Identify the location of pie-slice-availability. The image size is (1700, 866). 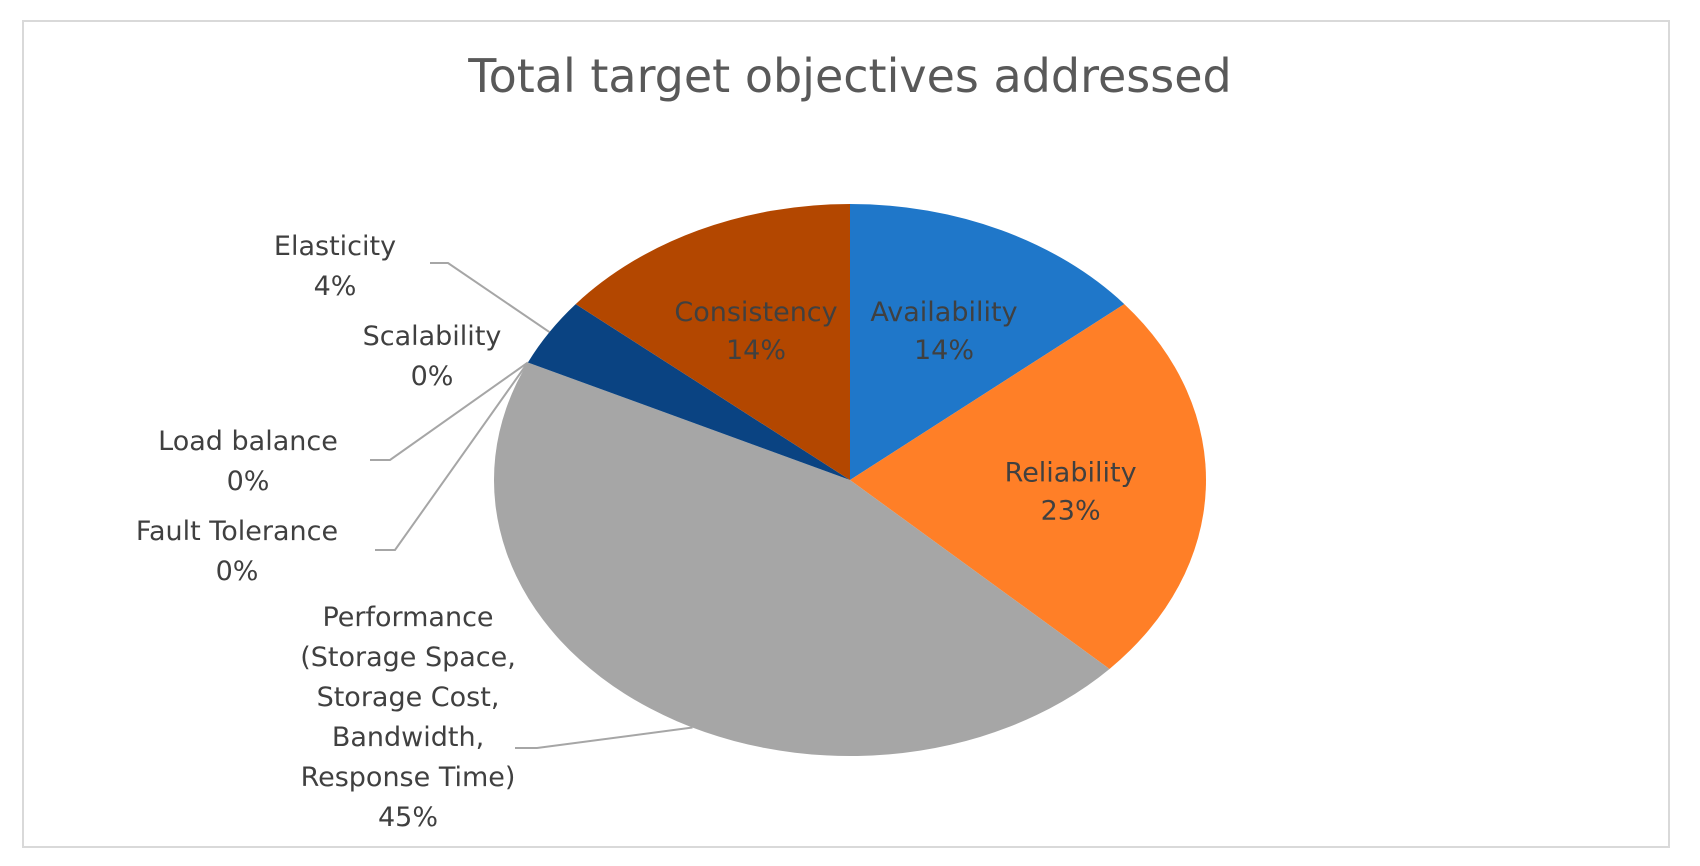
(987, 342).